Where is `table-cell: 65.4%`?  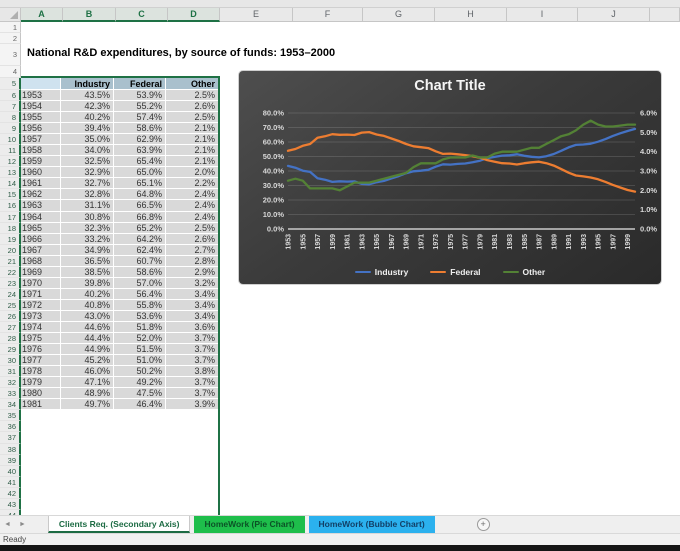 table-cell: 65.4% is located at coordinates (140, 162).